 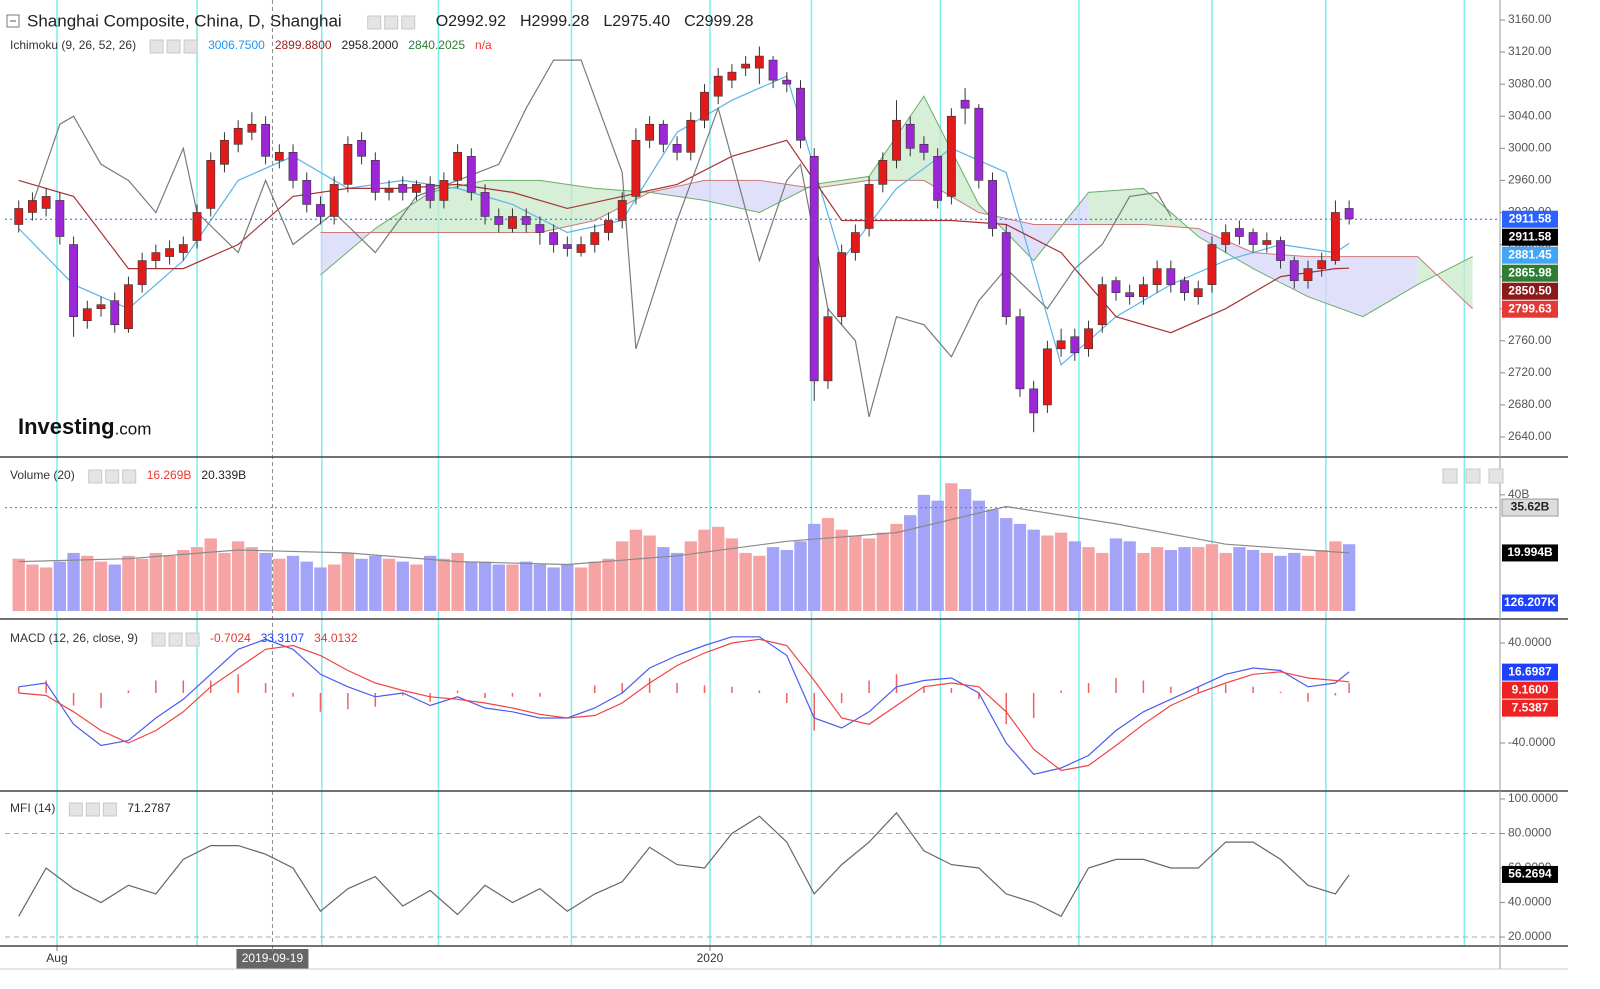 What do you see at coordinates (1530, 340) in the screenshot?
I see `y-tick-label: 2760.00` at bounding box center [1530, 340].